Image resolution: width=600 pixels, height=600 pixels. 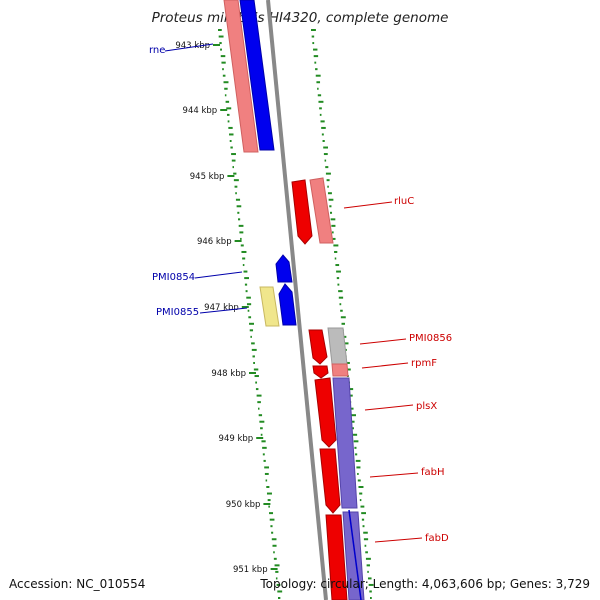 I want to click on rluc-leader, so click(x=368, y=205).